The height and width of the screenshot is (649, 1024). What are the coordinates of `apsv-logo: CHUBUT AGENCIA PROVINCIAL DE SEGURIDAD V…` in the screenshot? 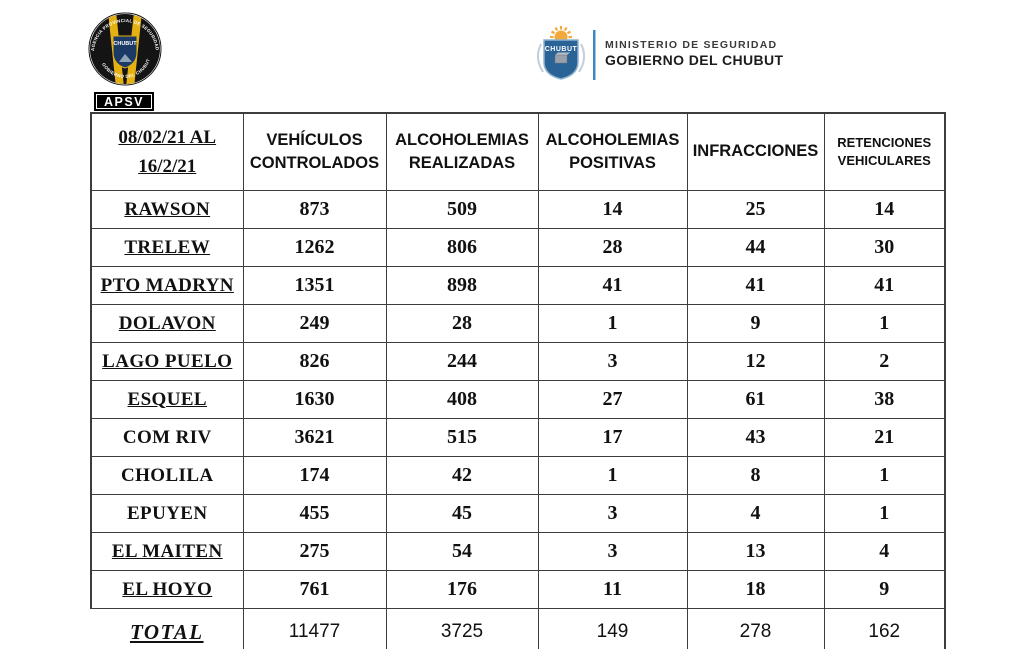 It's located at (124, 60).